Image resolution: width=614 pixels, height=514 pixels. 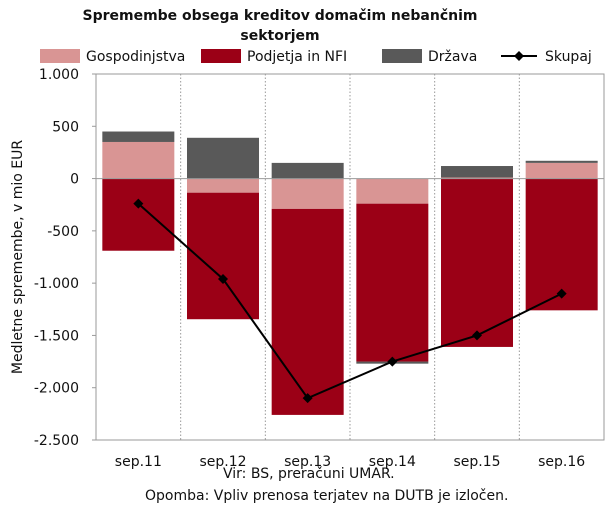 I want to click on bar-gospodinjstva-sep13, so click(x=307, y=193).